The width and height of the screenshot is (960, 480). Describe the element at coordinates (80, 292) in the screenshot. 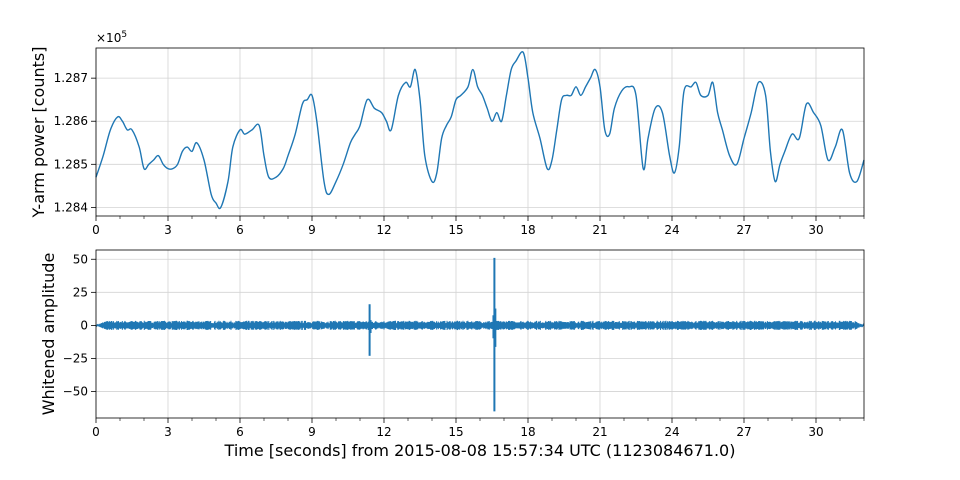

I see `y-tick-label: 25` at that location.